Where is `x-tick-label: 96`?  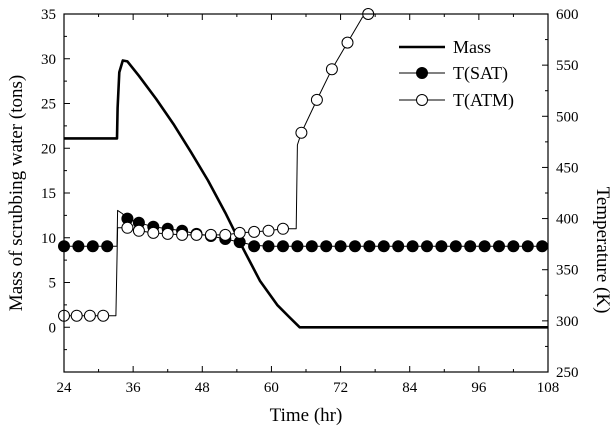
x-tick-label: 96 is located at coordinates (479, 388).